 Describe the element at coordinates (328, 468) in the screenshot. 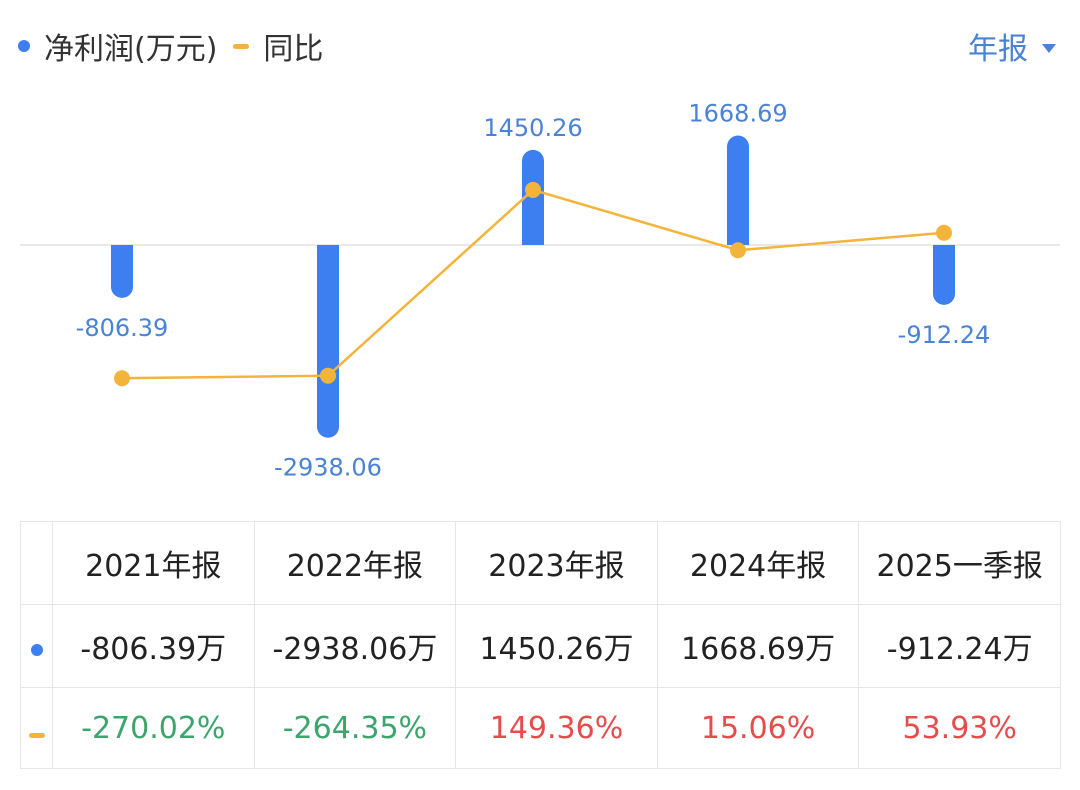

I see `bar-data-label: -2938.06` at that location.